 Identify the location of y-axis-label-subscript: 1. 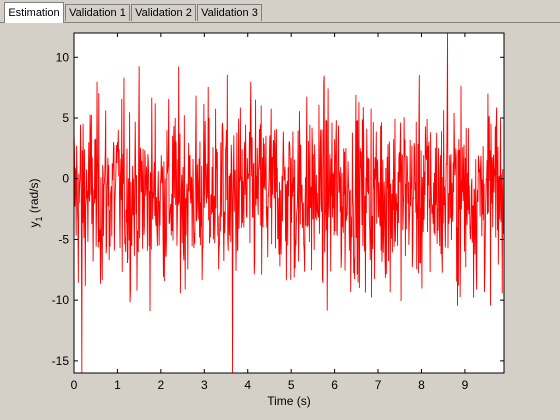
(39, 219).